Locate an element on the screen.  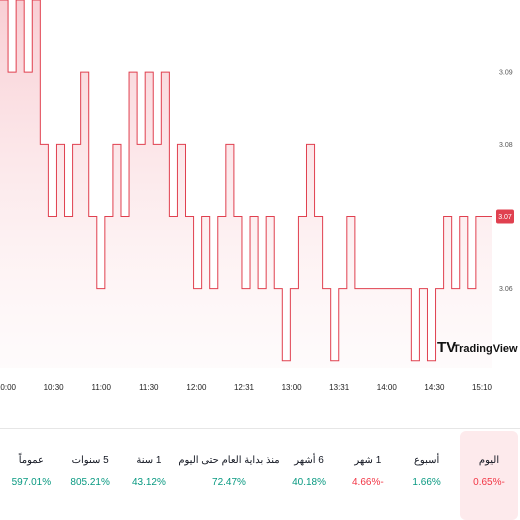
performance-period-2: 1 شهر 4.66%- is located at coordinates (367, 475).